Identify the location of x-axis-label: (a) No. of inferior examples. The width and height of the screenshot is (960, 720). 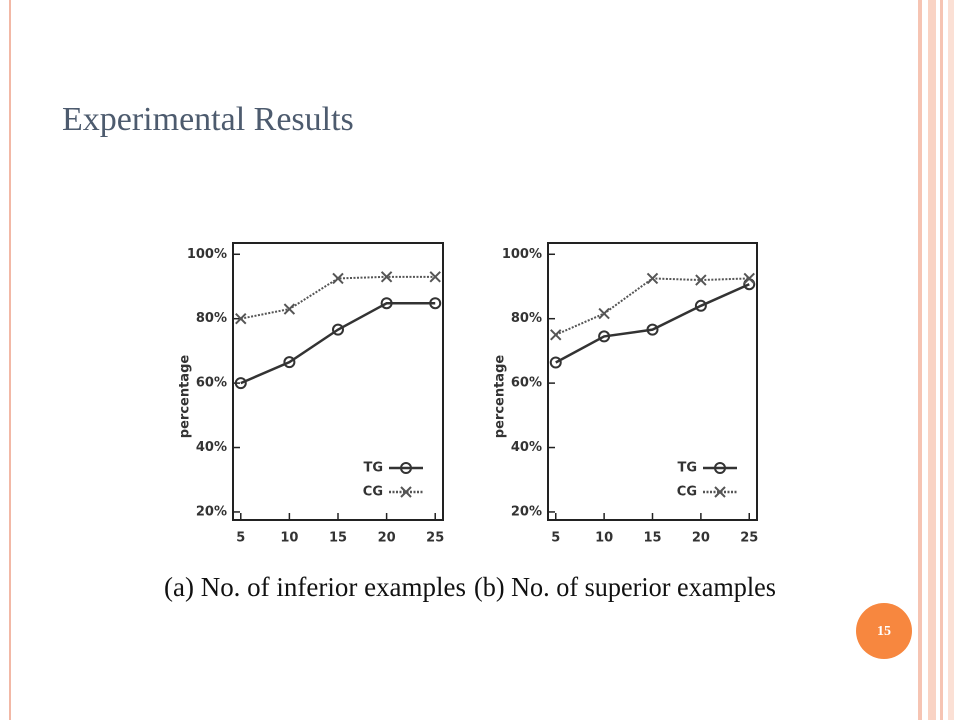
(315, 587).